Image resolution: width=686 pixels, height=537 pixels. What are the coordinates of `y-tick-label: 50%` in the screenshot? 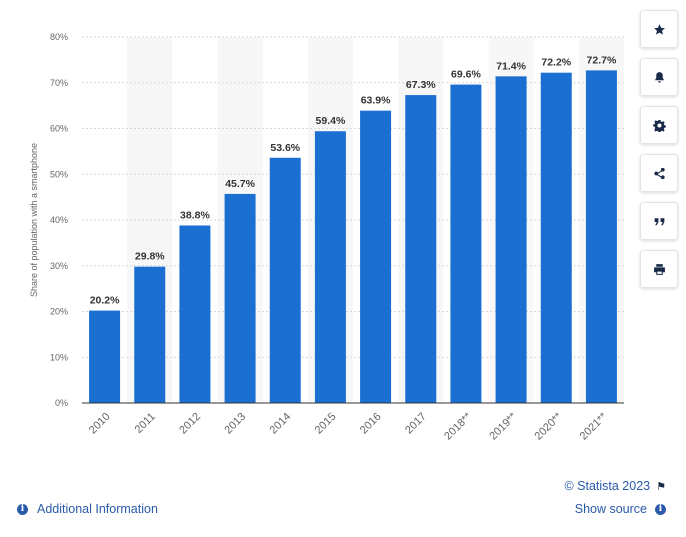 It's located at (59, 174).